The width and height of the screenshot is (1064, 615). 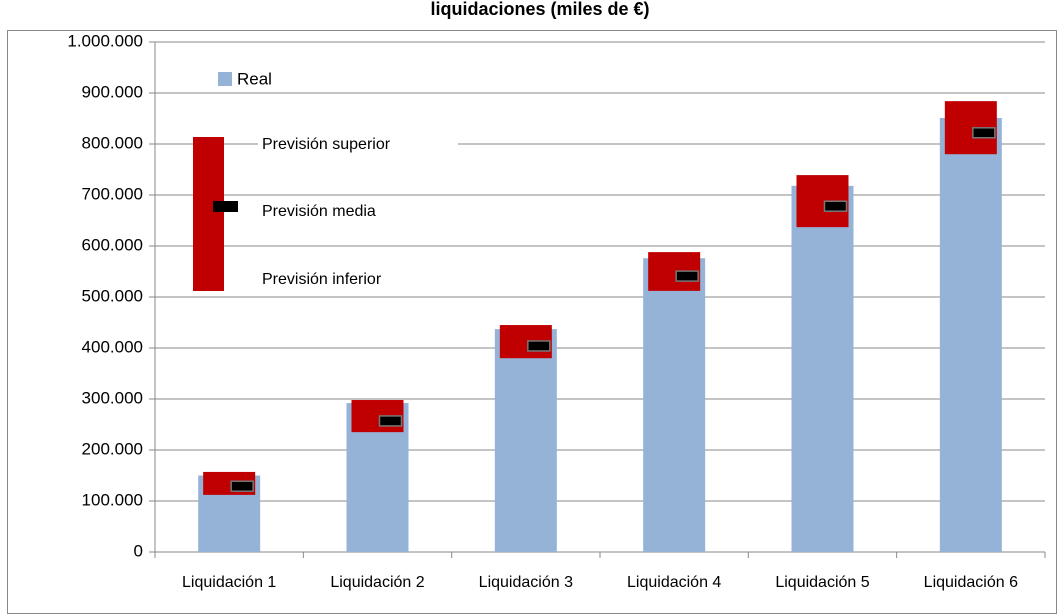 I want to click on legend-label: Previsión media, so click(x=319, y=211).